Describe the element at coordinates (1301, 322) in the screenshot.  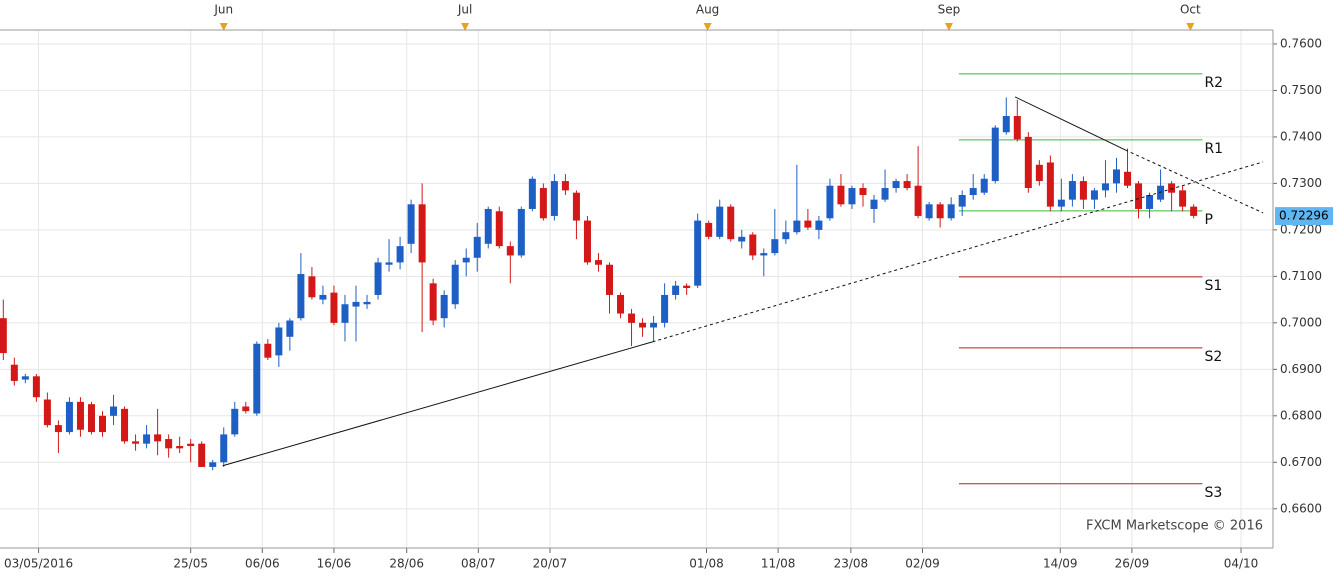
I see `y-tick-label: 0.7000` at that location.